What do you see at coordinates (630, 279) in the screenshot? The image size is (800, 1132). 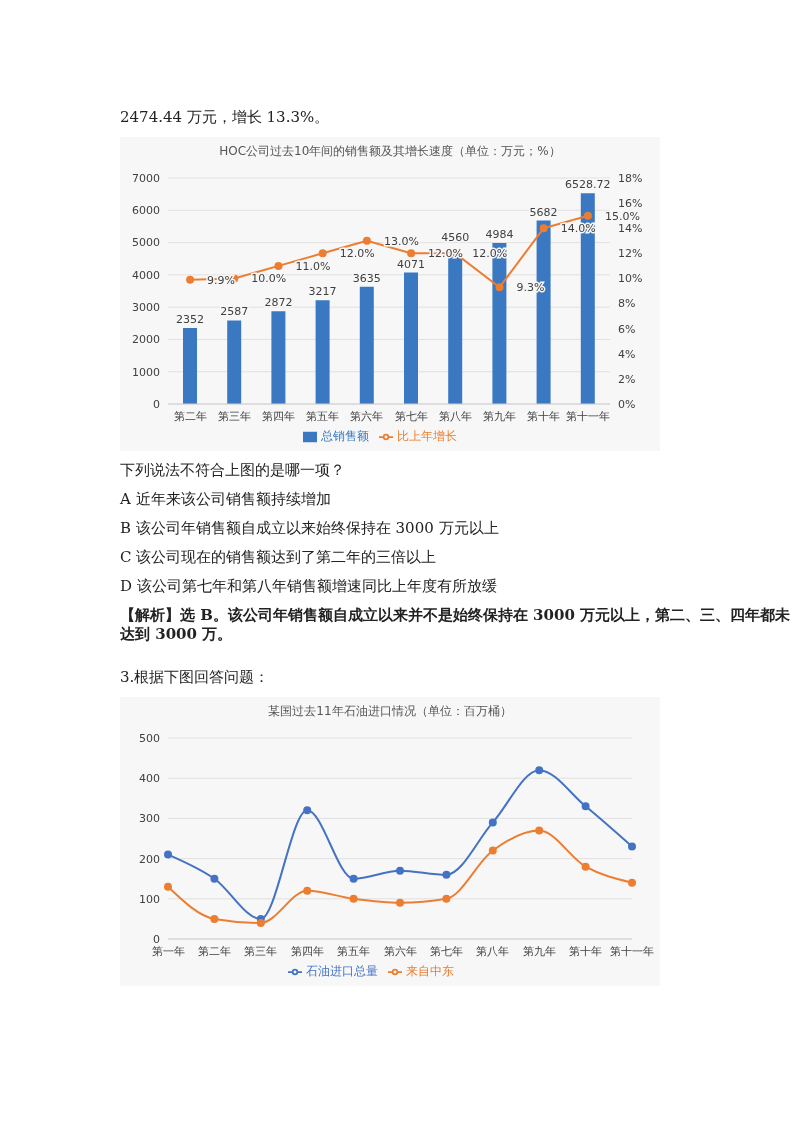 I see `y2-tick-label: 10%` at bounding box center [630, 279].